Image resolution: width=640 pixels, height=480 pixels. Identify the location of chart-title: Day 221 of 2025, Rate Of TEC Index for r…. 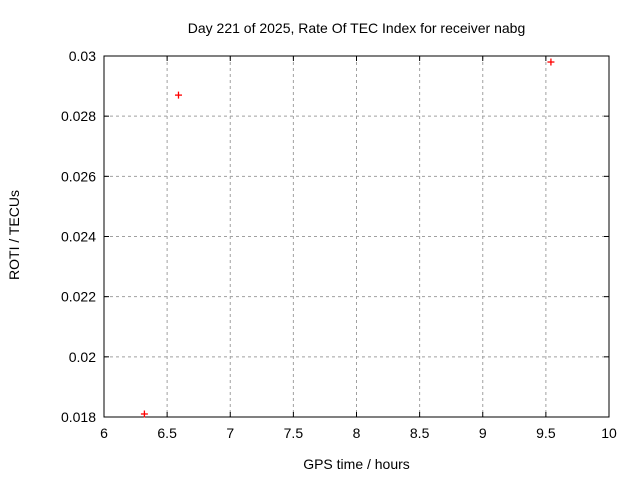
(356, 28).